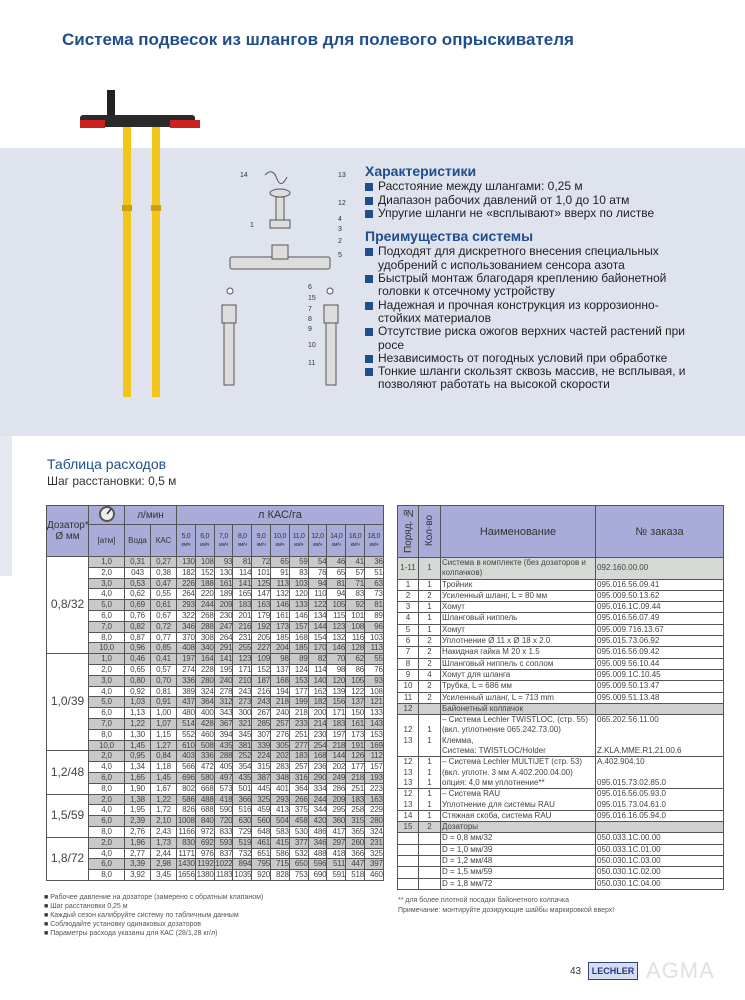 The width and height of the screenshot is (745, 1000). Describe the element at coordinates (280, 799) in the screenshot. I see `table-cell: 293` at that location.